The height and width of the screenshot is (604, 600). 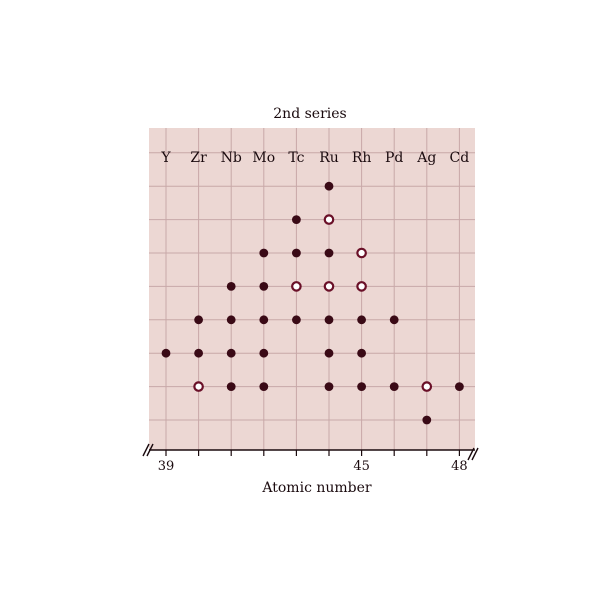 I want to click on chart-title: 2nd series, so click(x=309, y=114).